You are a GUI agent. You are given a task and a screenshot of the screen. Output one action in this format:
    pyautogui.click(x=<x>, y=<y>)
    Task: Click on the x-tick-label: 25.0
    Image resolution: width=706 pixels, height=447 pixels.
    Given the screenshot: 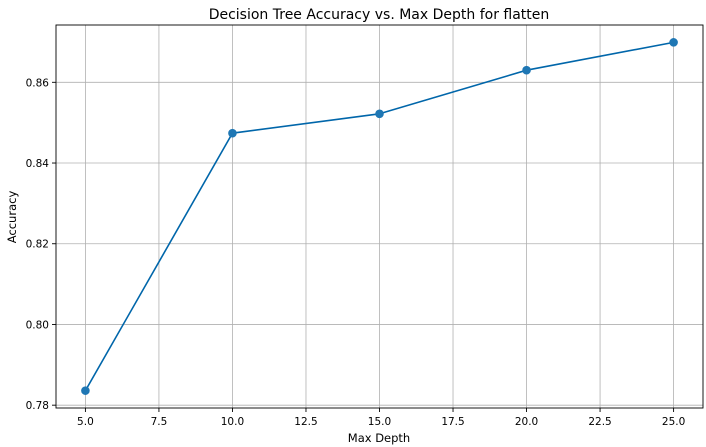 What is the action you would take?
    pyautogui.click(x=673, y=422)
    